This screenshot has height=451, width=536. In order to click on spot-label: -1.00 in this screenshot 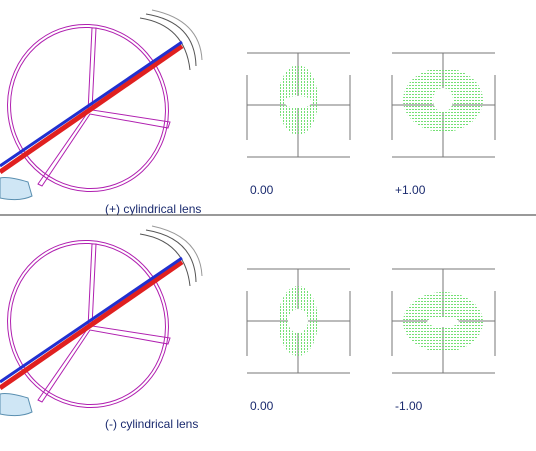, I will do `click(409, 406)`.